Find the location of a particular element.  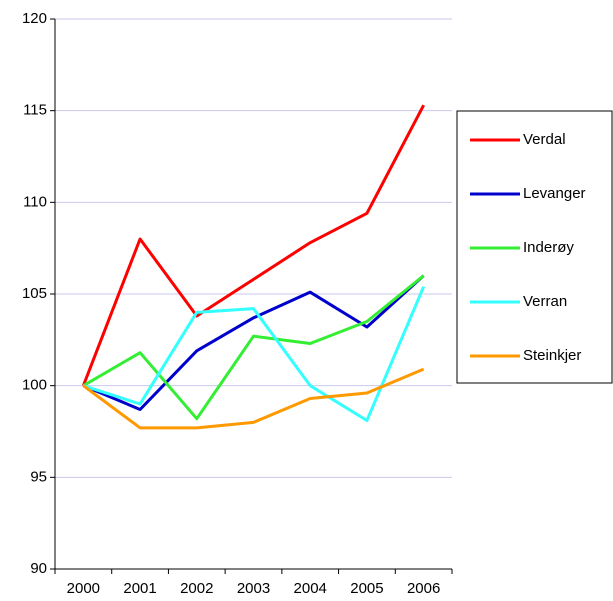

legend-label: Verran is located at coordinates (545, 301).